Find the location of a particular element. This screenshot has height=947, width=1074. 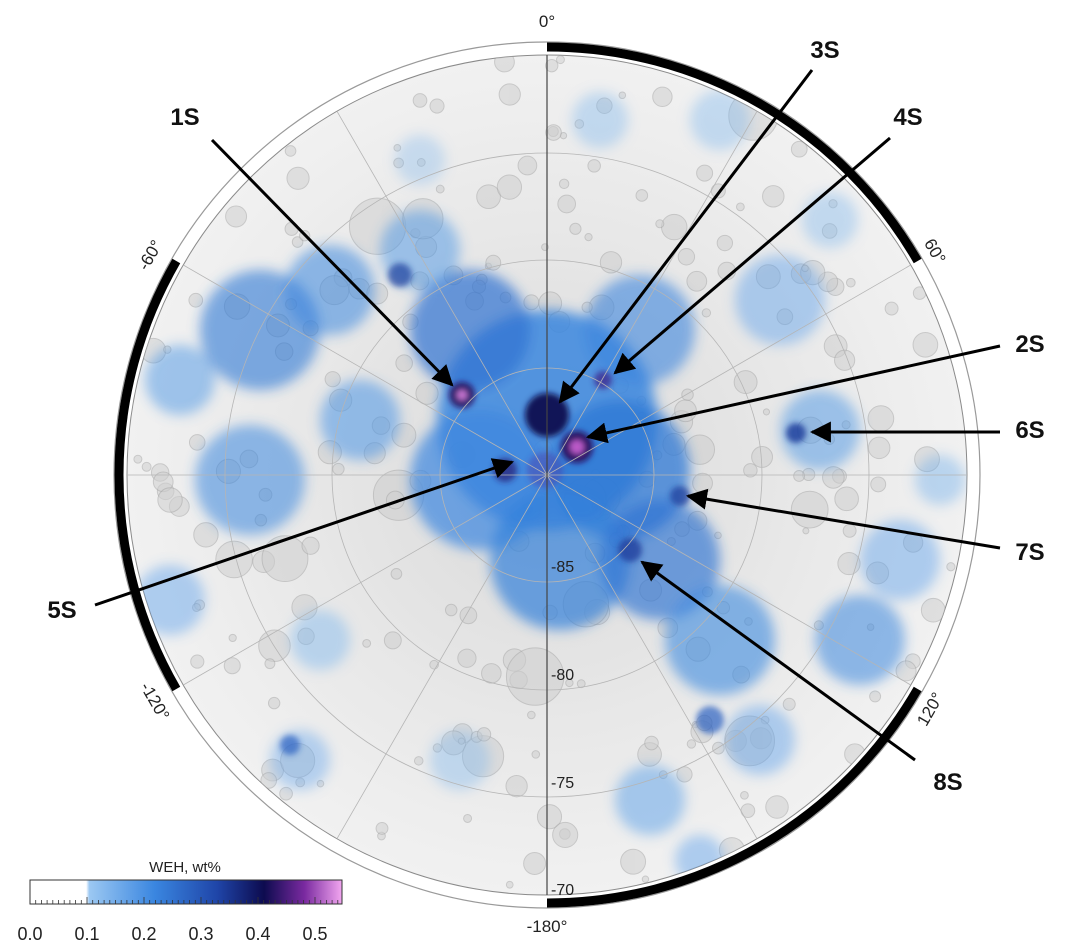

colorbar-tick-2: 0.2 is located at coordinates (143, 934).